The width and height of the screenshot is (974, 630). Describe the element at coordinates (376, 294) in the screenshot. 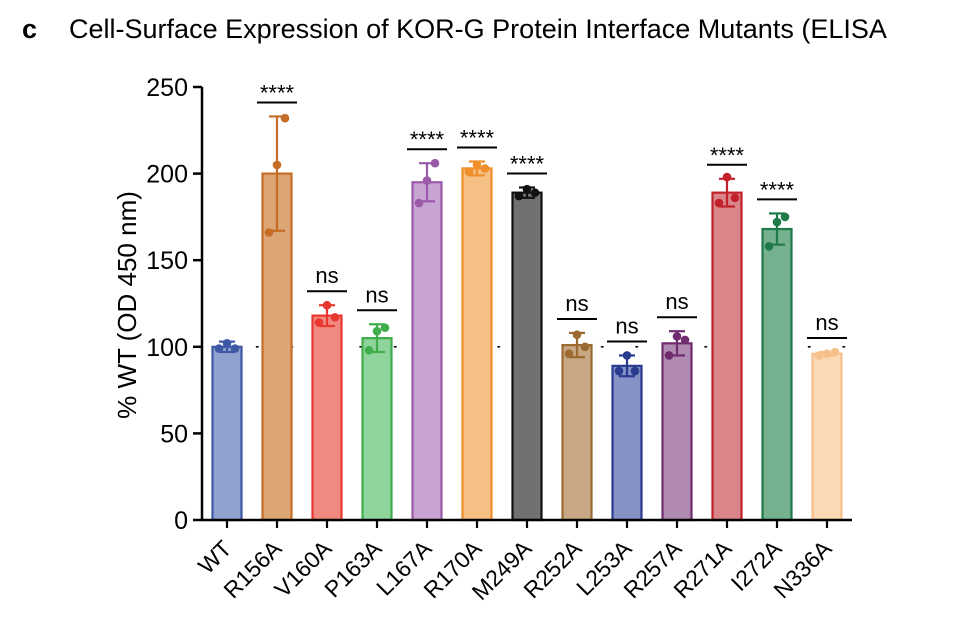

I see `significance-label-P163A: ns` at that location.